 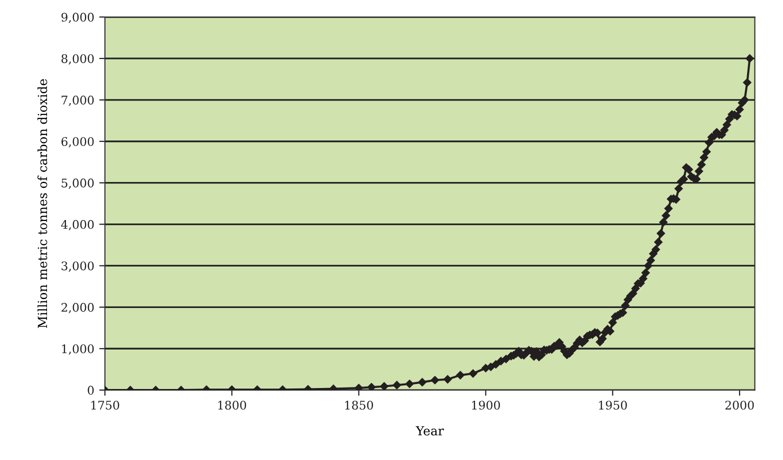 I want to click on x-tick-label: 1900, so click(x=486, y=405).